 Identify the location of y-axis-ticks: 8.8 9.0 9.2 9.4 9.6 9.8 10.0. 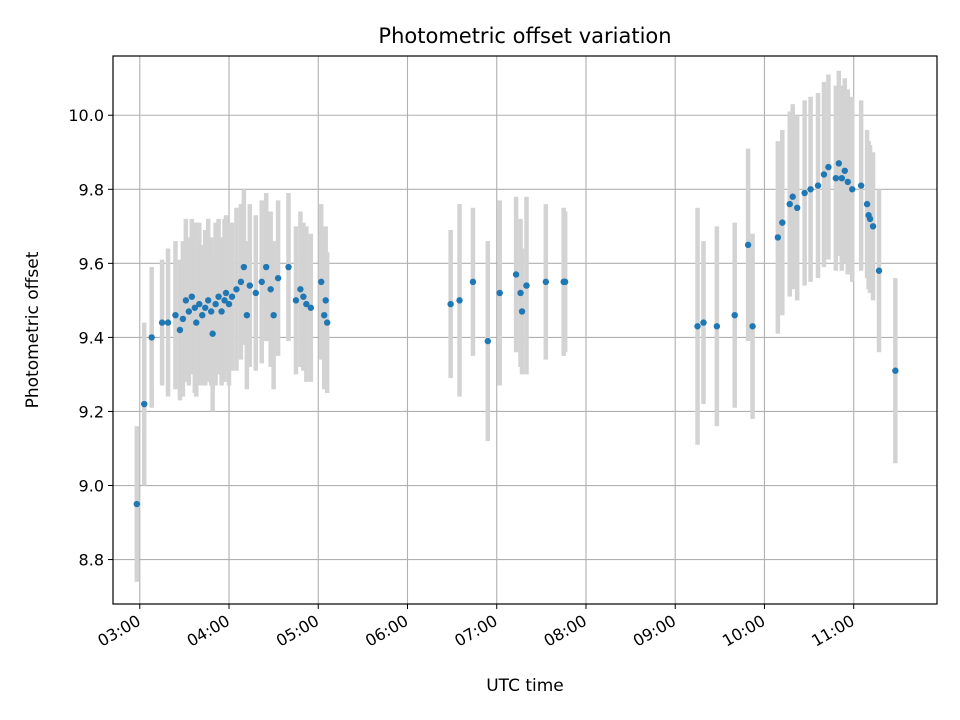
(90, 338).